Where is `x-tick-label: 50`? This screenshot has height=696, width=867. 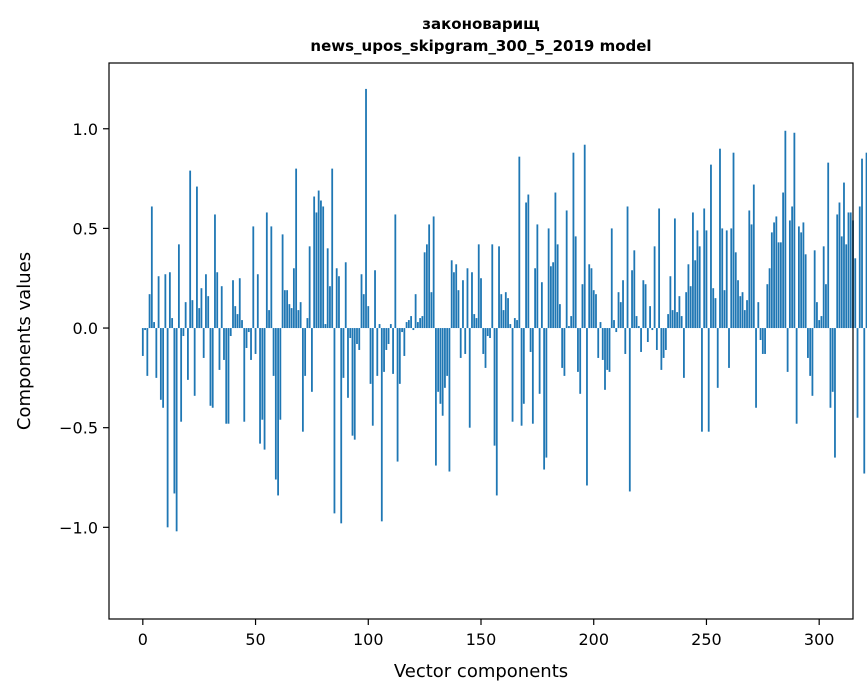
x-tick-label: 50 is located at coordinates (255, 639).